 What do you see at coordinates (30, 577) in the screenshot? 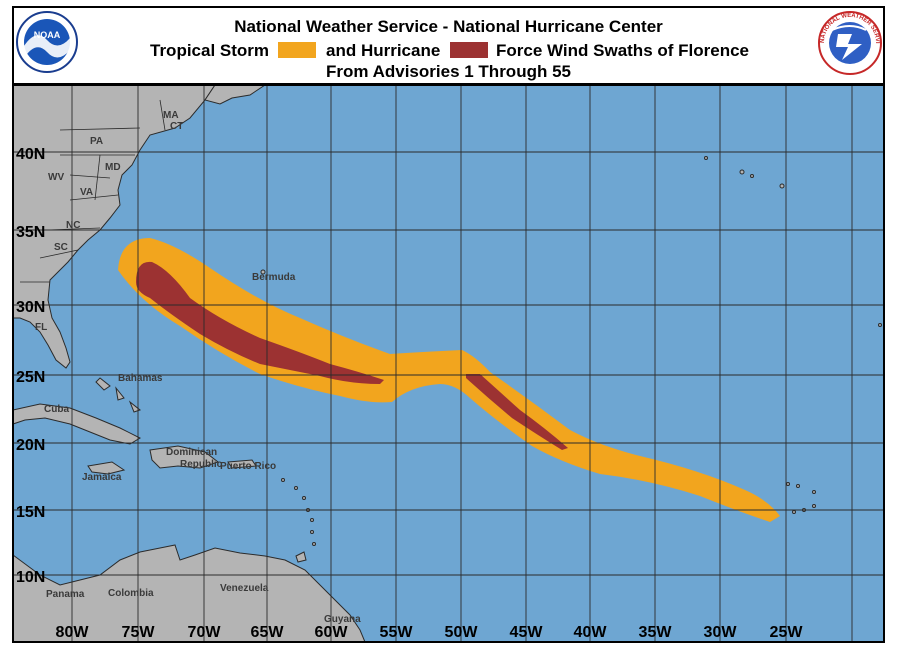
I see `lat-label-10n: 10N` at bounding box center [30, 577].